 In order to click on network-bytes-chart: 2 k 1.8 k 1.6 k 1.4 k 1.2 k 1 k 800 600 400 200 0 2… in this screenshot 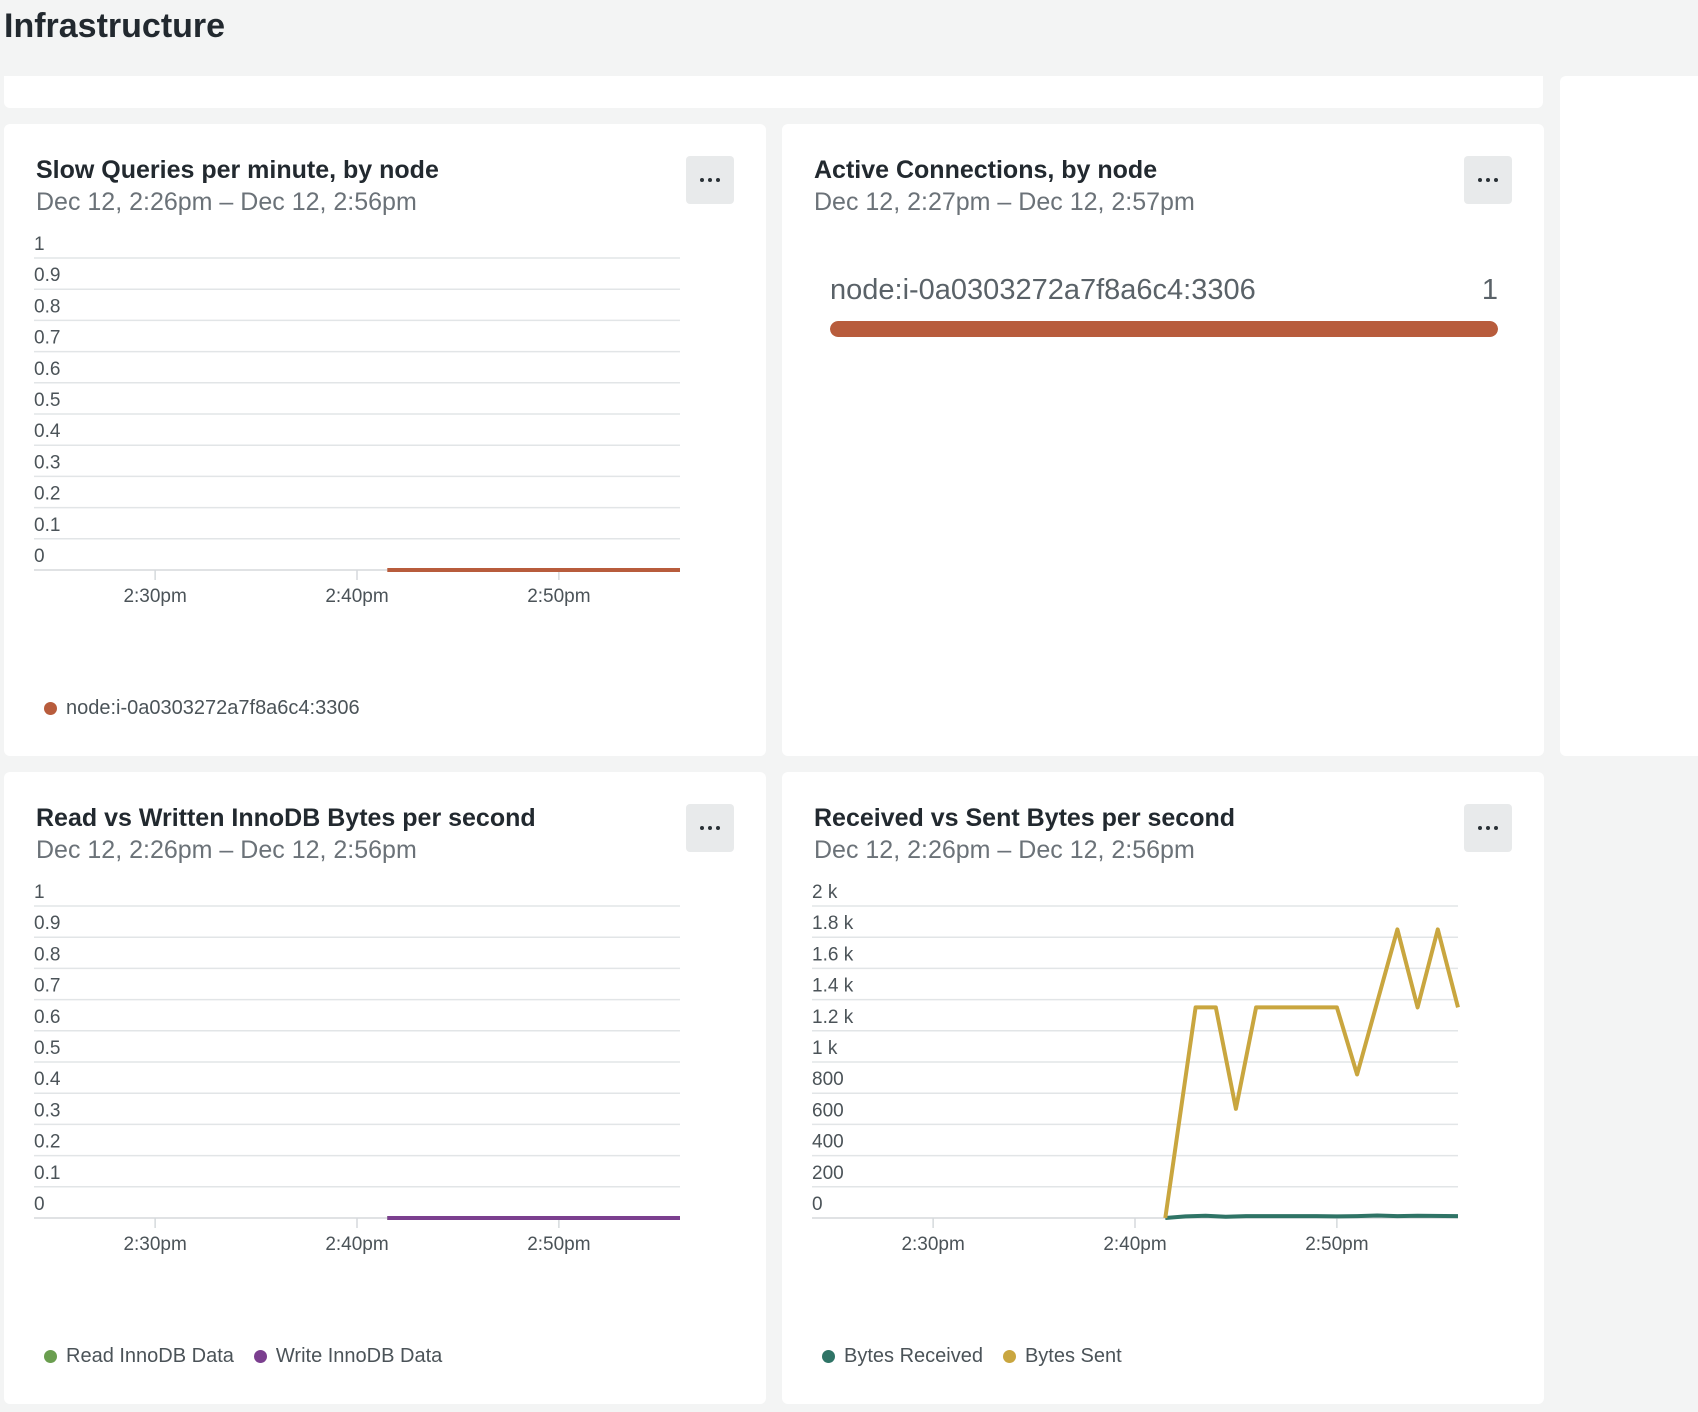, I will do `click(1136, 1068)`.